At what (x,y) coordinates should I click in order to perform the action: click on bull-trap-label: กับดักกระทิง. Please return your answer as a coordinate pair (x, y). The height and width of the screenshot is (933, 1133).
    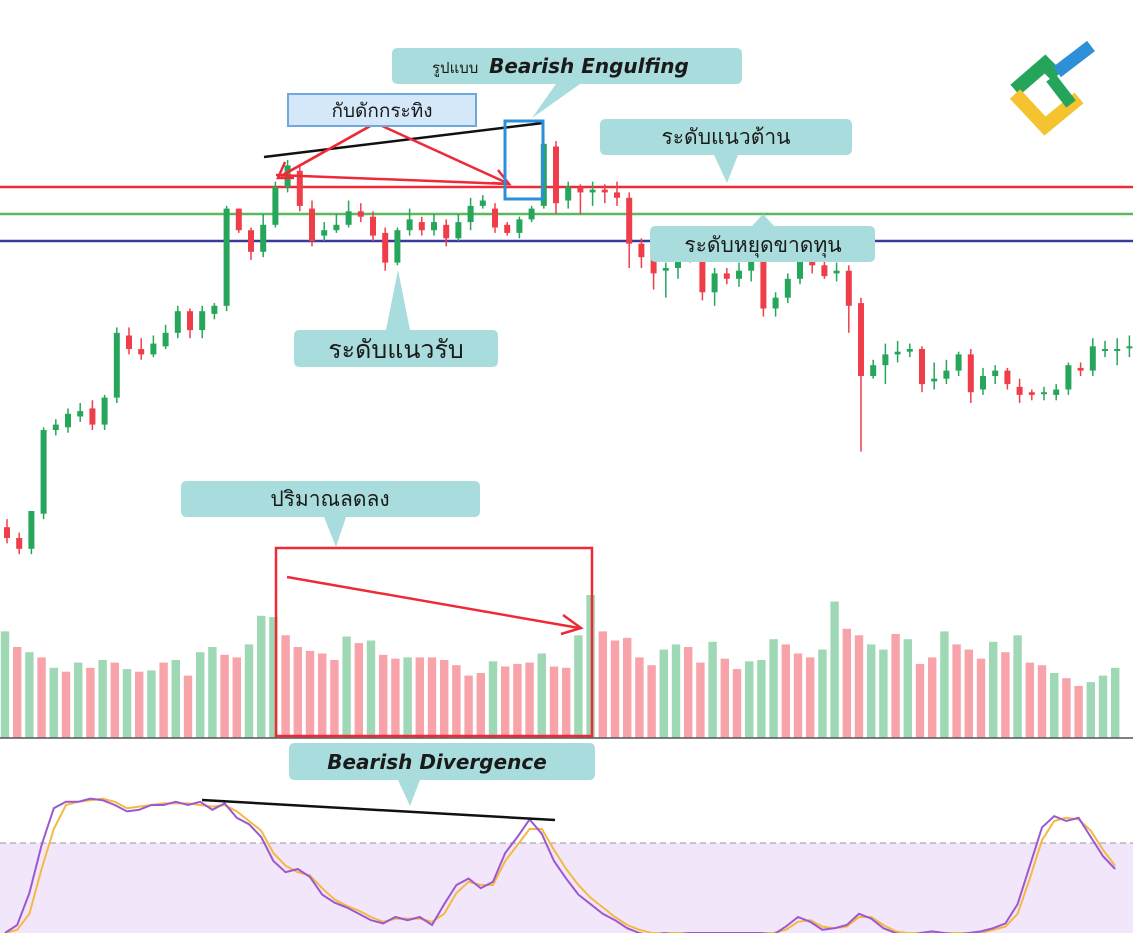
    Looking at the image, I should click on (382, 110).